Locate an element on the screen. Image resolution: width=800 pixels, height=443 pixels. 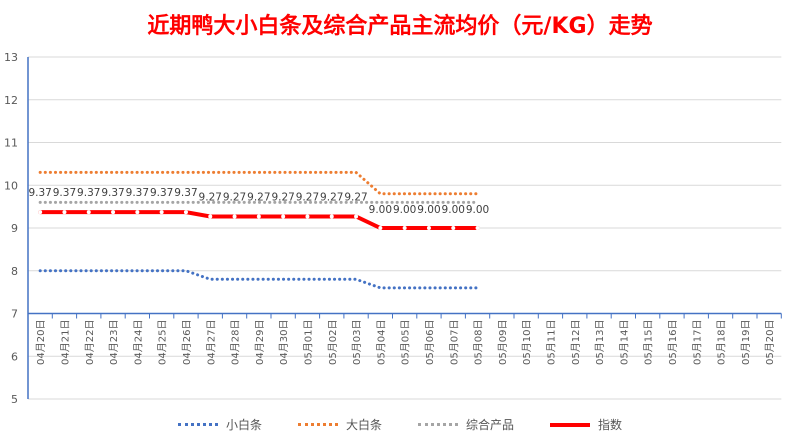
x-tick-label: 05月09日 is located at coordinates (503, 342).